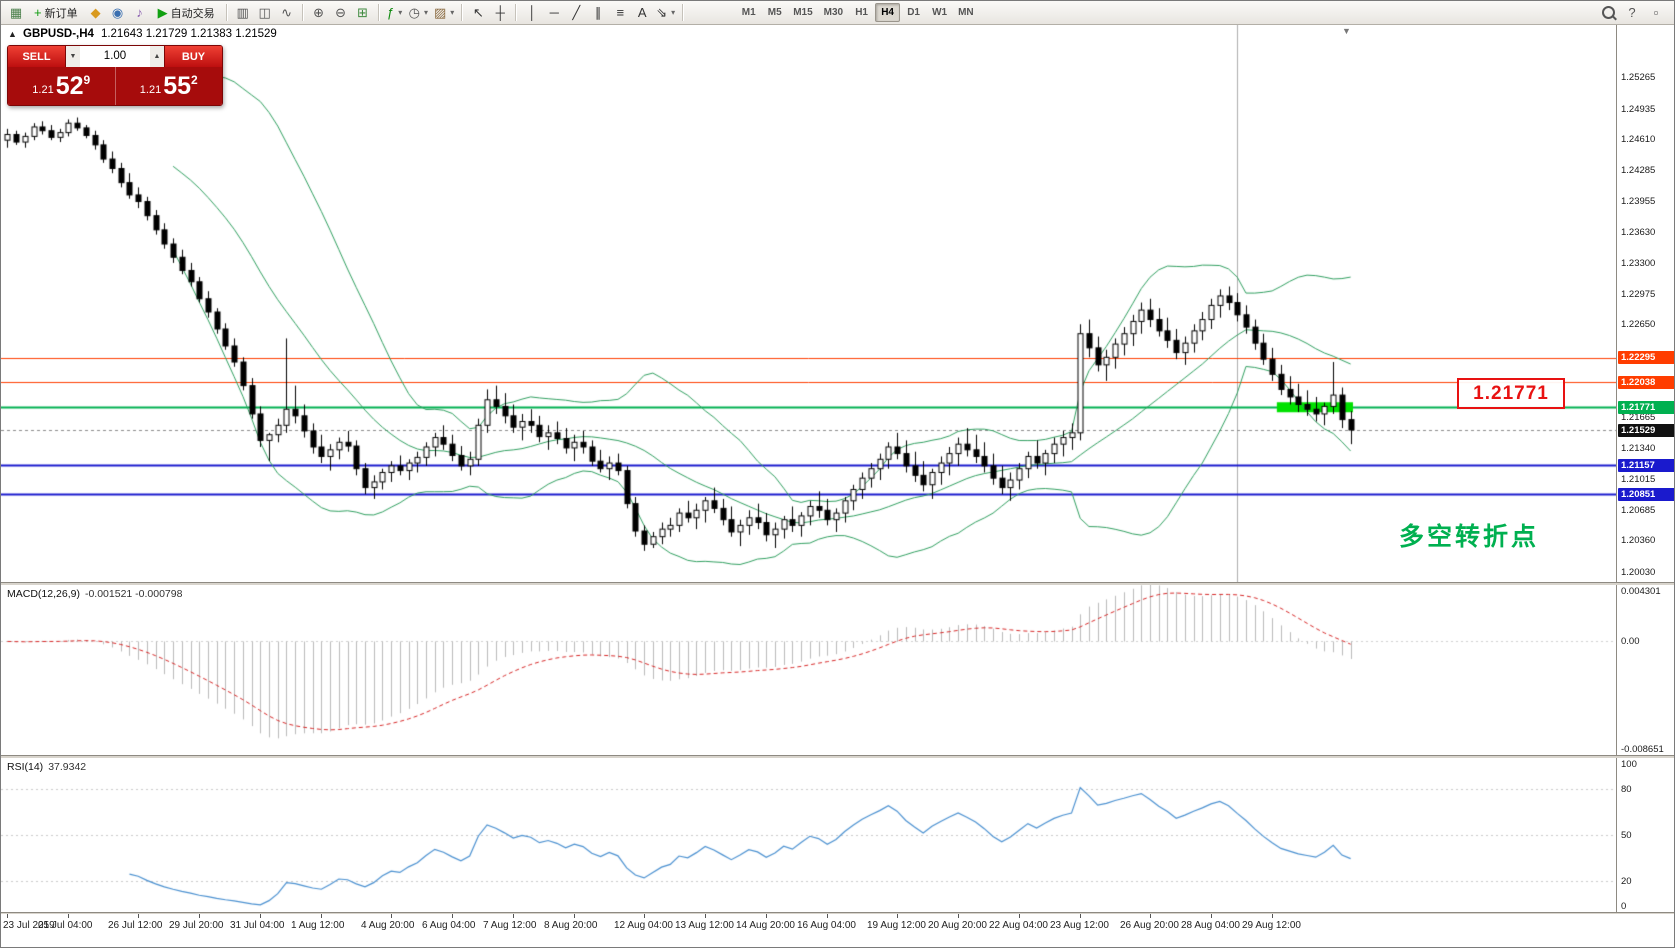 This screenshot has width=1675, height=948. Describe the element at coordinates (748, 12) in the screenshot. I see `timeframe-m1-button: M1` at that location.